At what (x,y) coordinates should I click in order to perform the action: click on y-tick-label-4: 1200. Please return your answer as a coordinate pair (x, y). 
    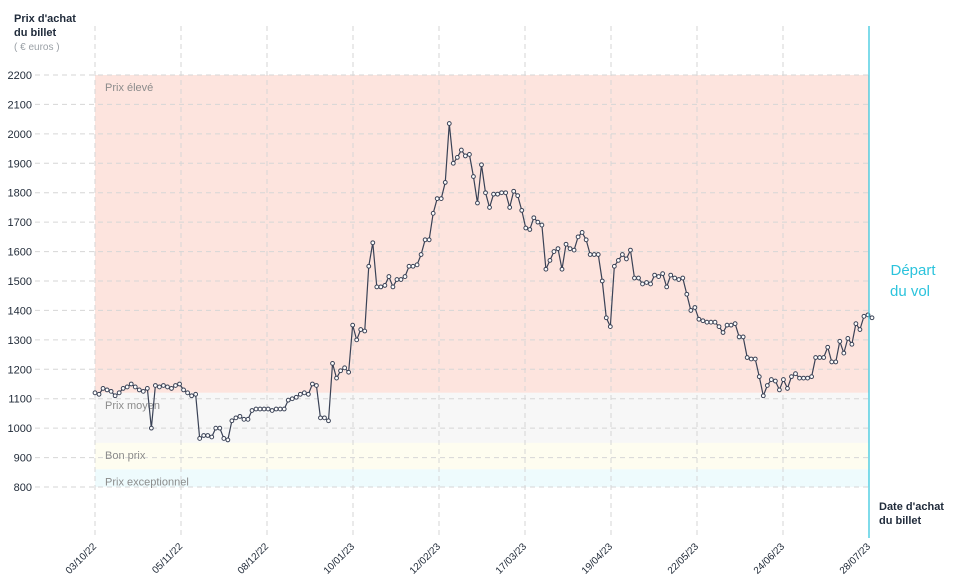
    Looking at the image, I should click on (20, 370).